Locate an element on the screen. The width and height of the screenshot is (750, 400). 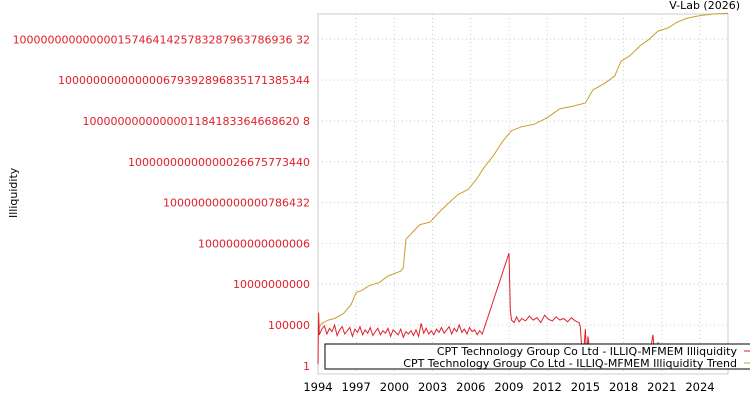
y-tick-label: 1 is located at coordinates (306, 366).